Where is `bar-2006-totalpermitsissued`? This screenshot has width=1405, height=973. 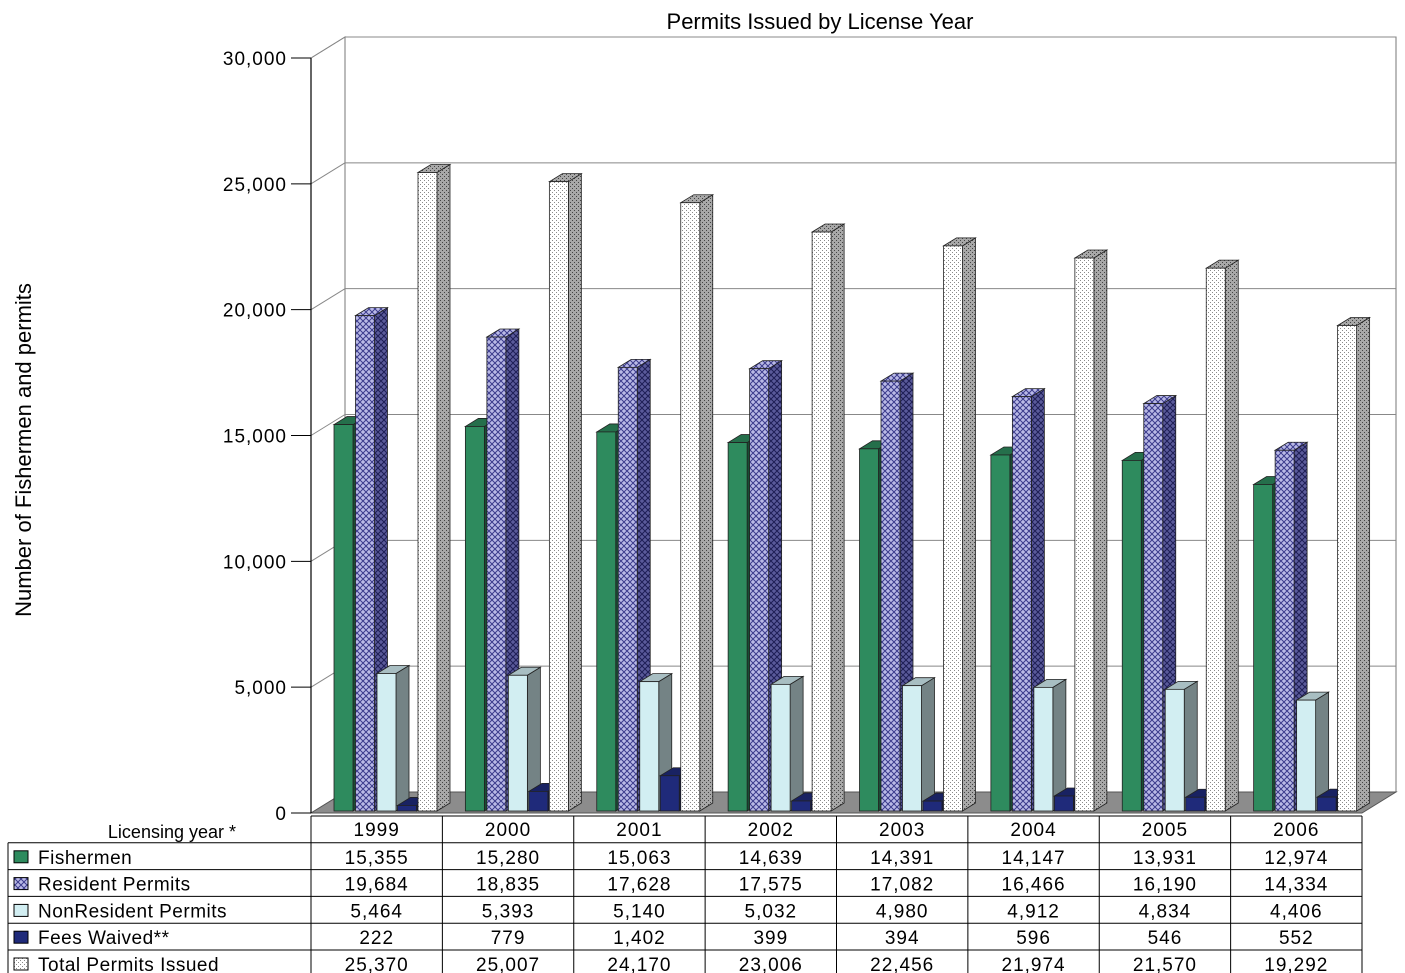 bar-2006-totalpermitsissued is located at coordinates (1354, 564).